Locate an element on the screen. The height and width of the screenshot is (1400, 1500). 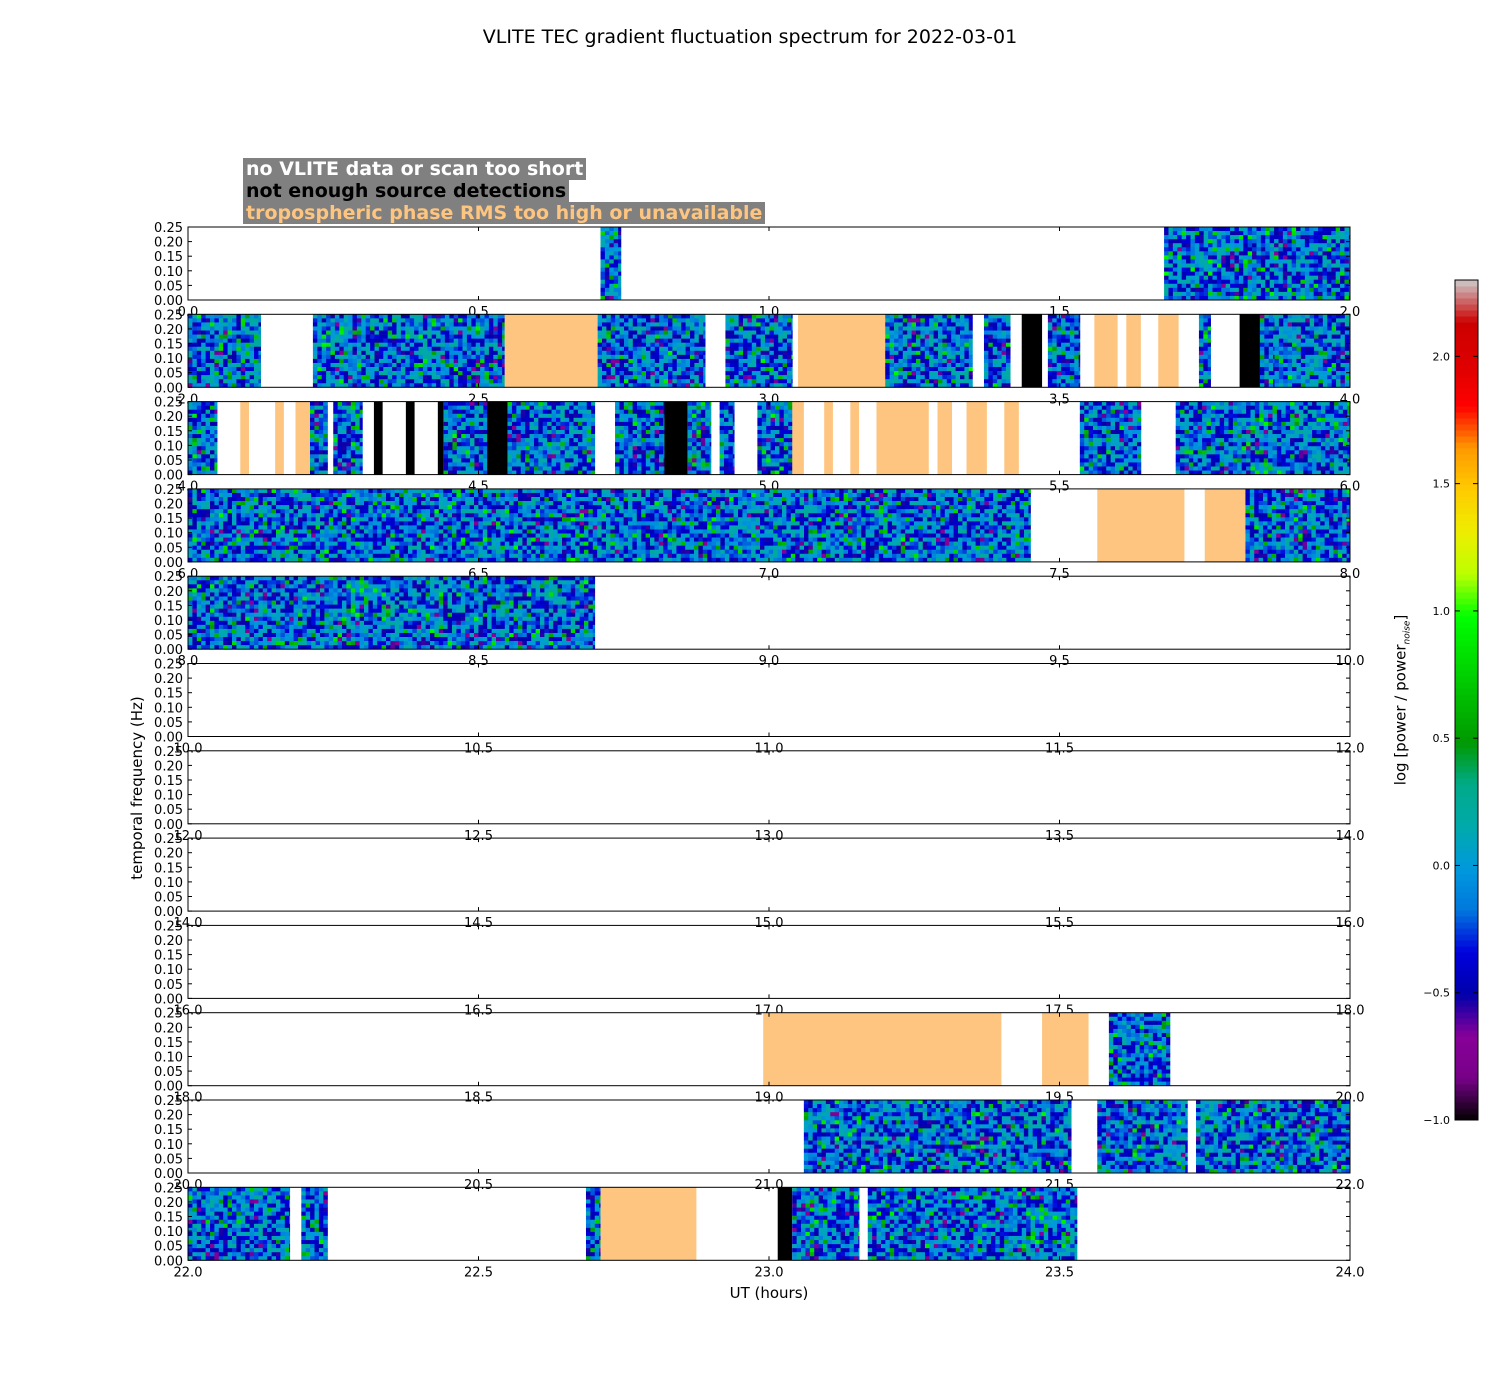
x-axis-label: UT (hours) is located at coordinates (769, 1293).